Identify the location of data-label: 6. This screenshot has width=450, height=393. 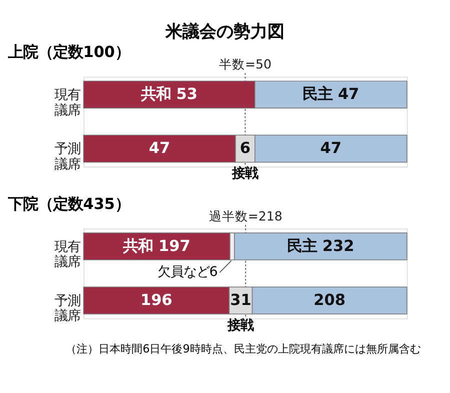
(245, 148).